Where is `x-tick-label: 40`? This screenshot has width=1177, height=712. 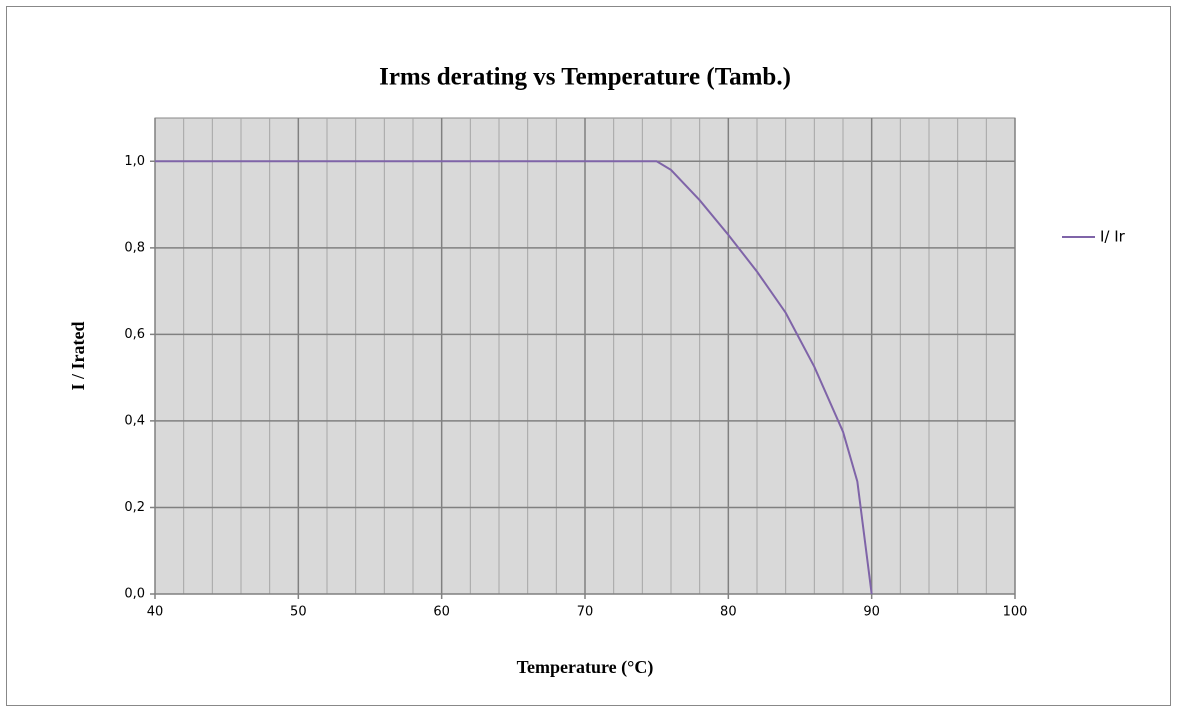
x-tick-label: 40 is located at coordinates (155, 612).